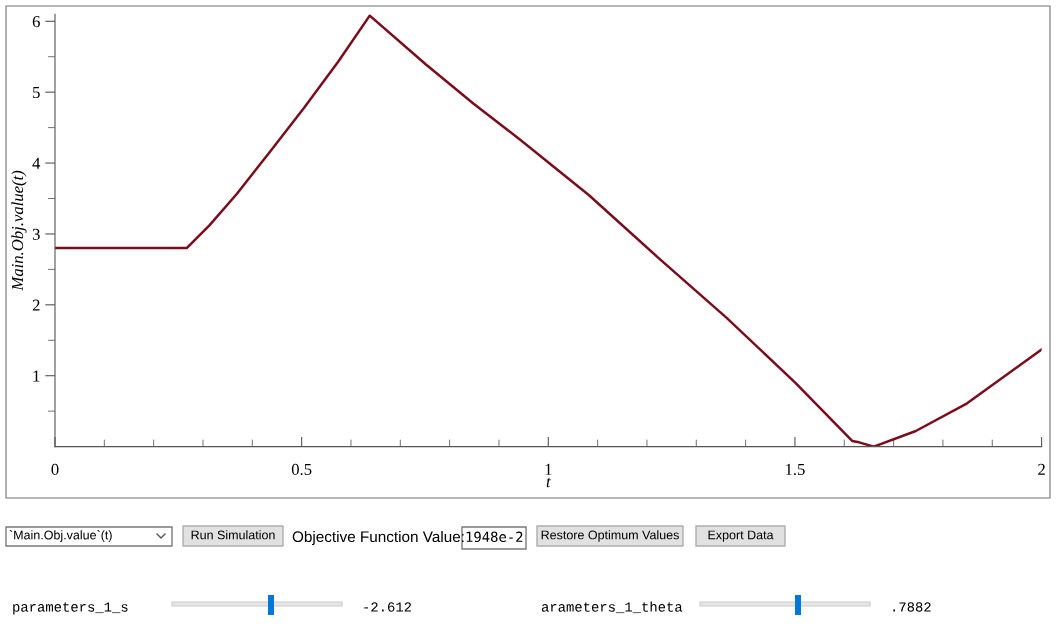  Describe the element at coordinates (36, 22) in the screenshot. I see `y-tick-label: 6` at that location.